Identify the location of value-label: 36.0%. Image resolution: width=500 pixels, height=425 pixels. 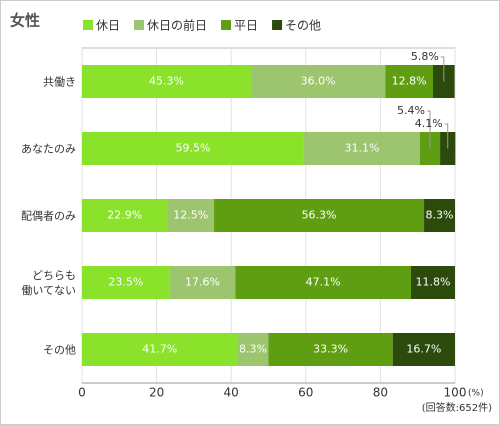
(318, 81).